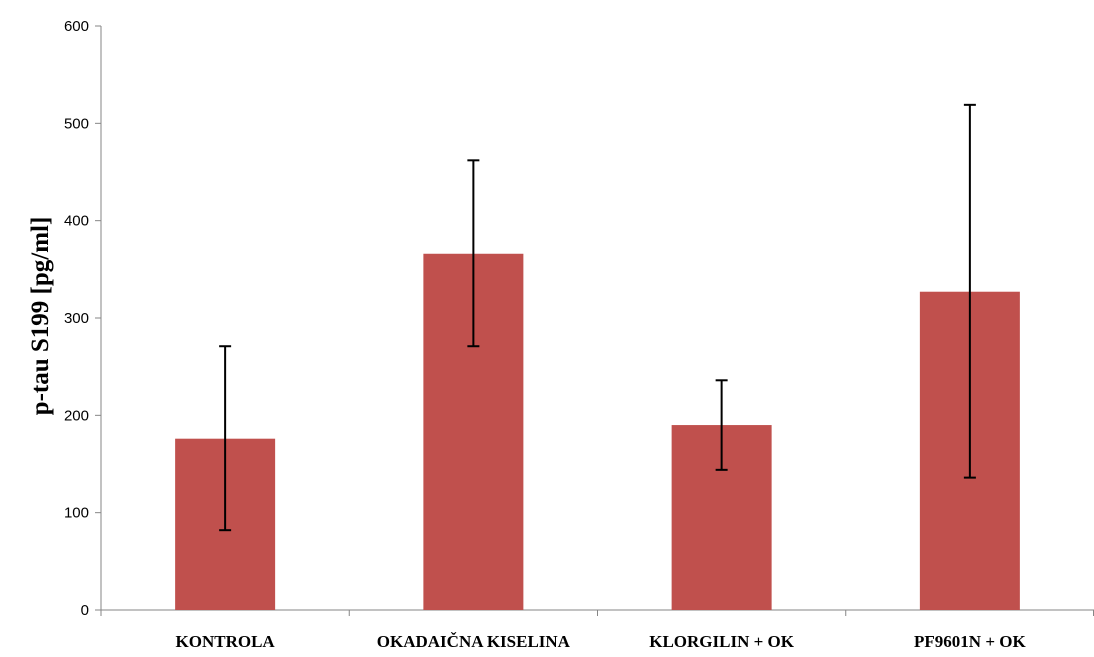 The height and width of the screenshot is (657, 1094). What do you see at coordinates (76, 221) in the screenshot?
I see `y-tick-label: 400` at bounding box center [76, 221].